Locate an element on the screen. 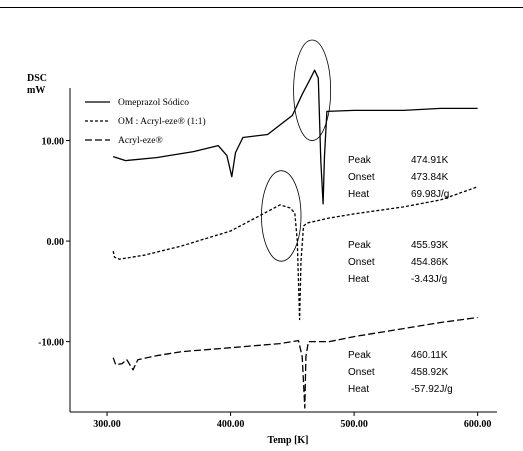  x-tick-label: 600.00 is located at coordinates (478, 424).